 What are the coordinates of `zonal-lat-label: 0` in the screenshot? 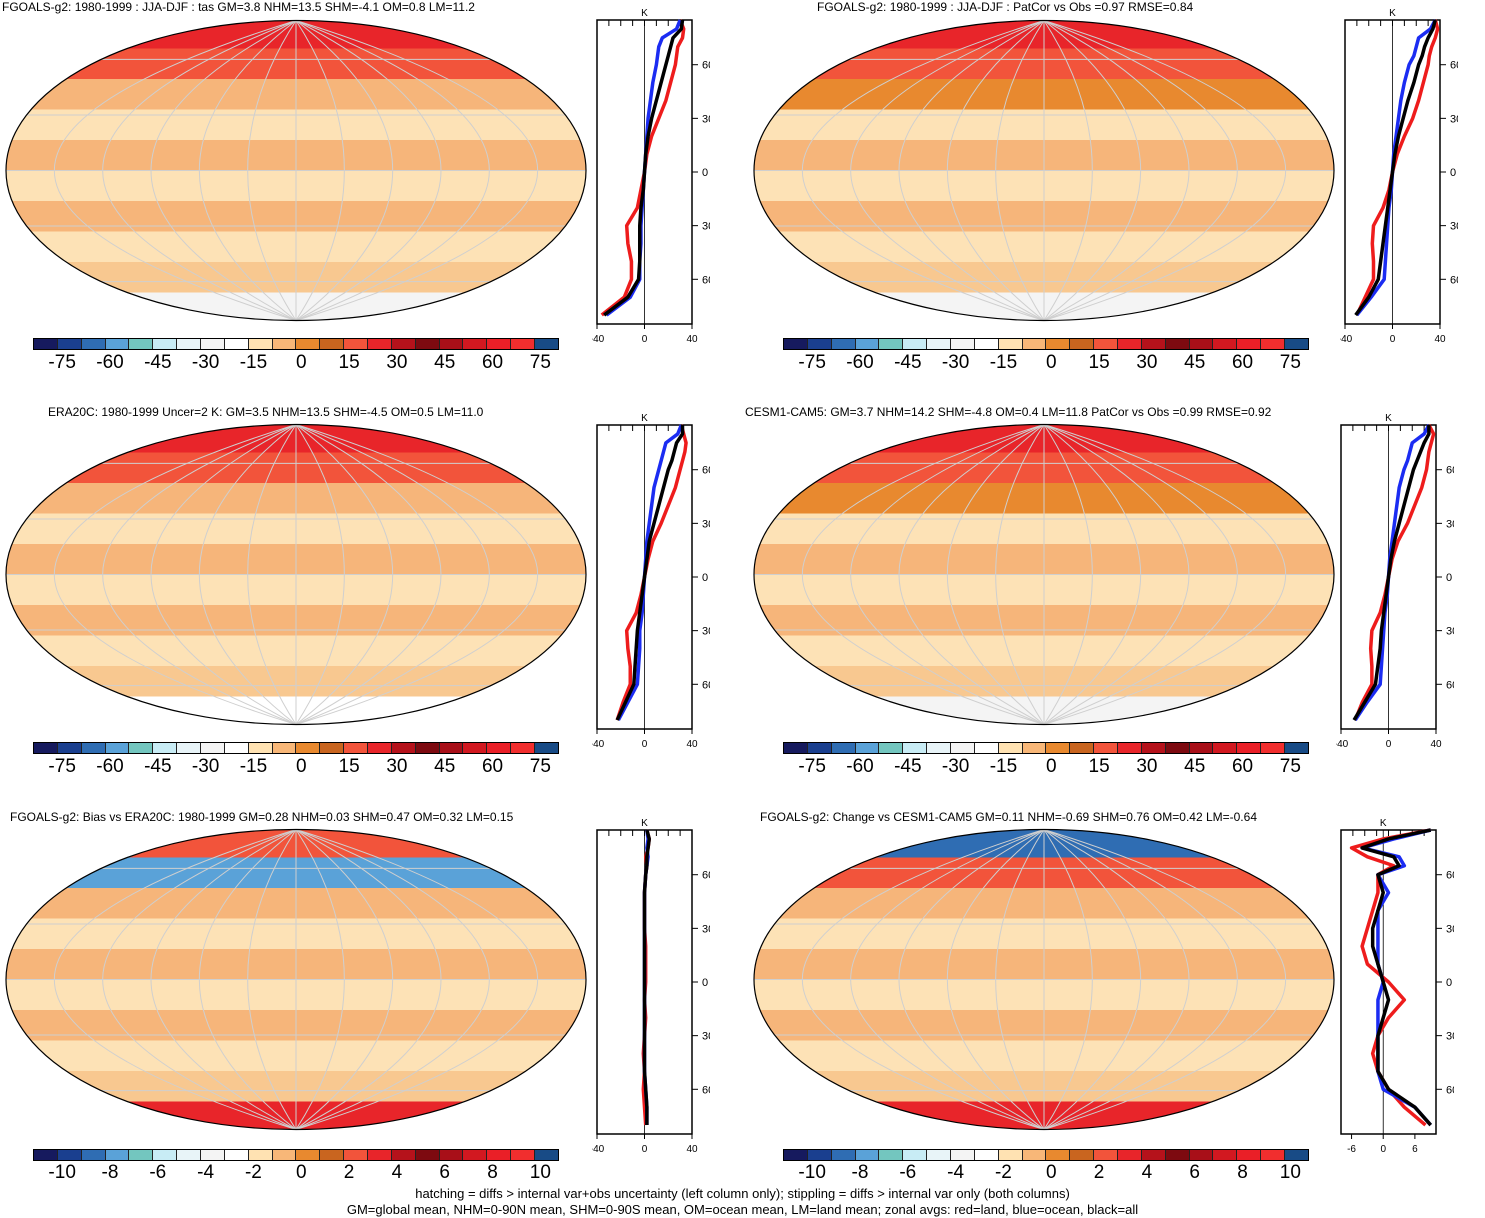 It's located at (705, 173).